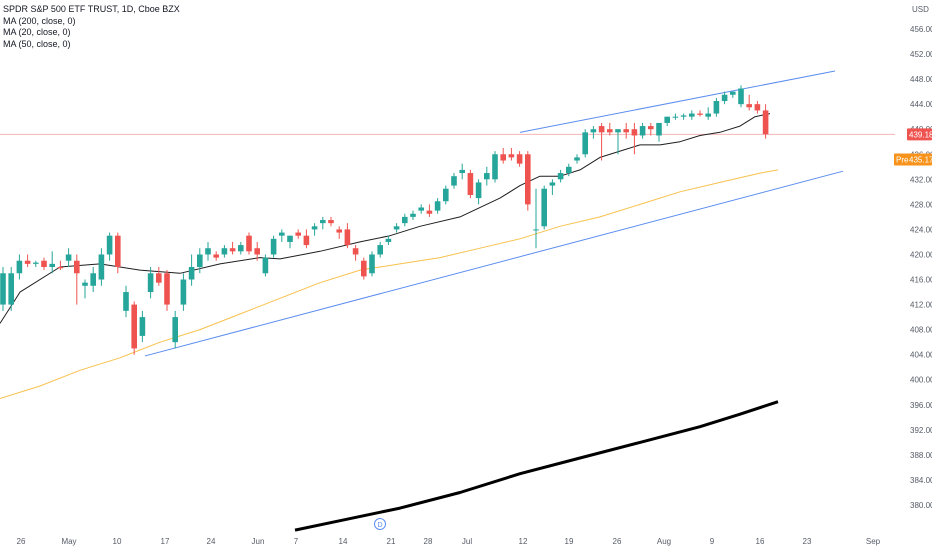 The height and width of the screenshot is (550, 932). Describe the element at coordinates (677, 101) in the screenshot. I see `trendline-upper` at that location.